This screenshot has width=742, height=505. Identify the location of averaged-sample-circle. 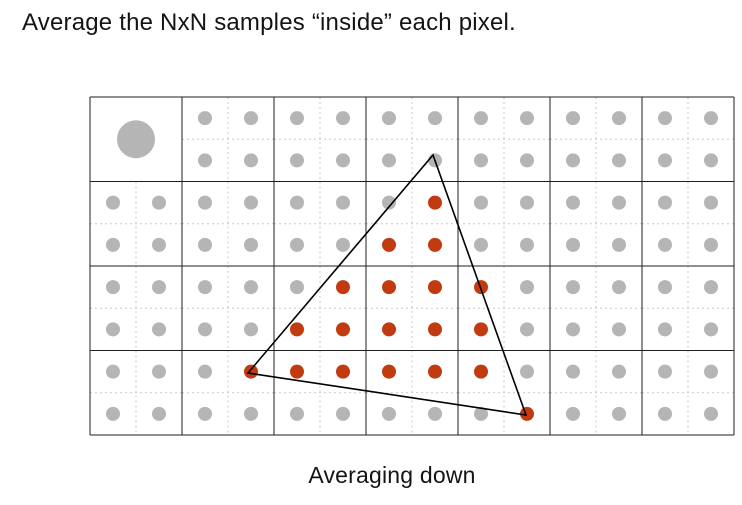
(136, 139).